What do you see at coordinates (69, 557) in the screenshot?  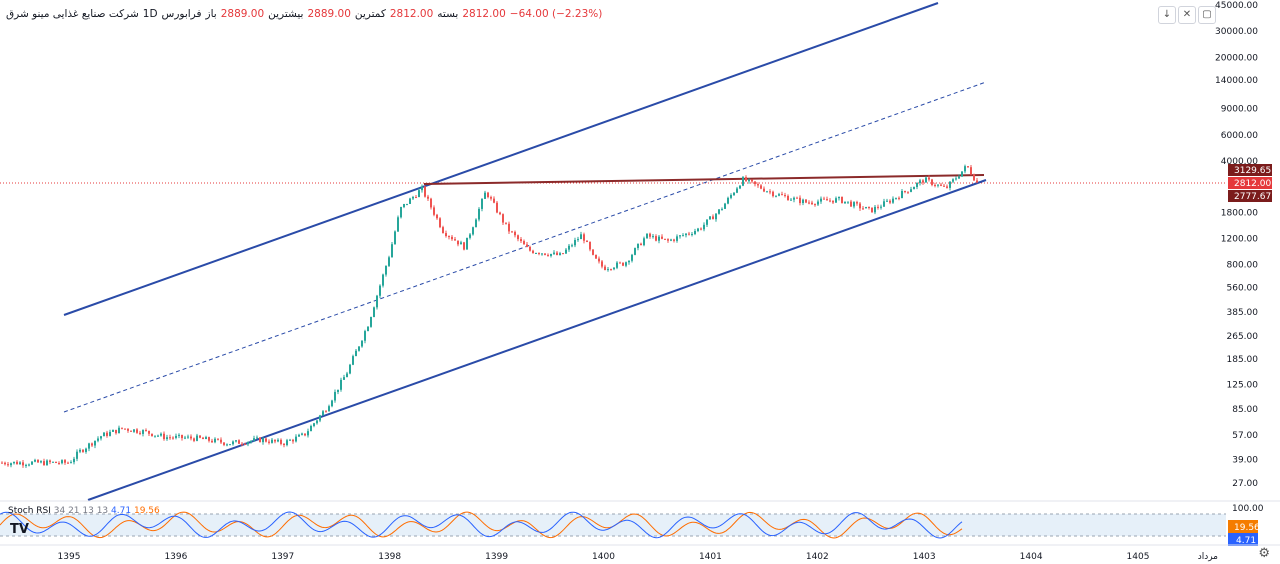 I see `time-tick: 1395` at bounding box center [69, 557].